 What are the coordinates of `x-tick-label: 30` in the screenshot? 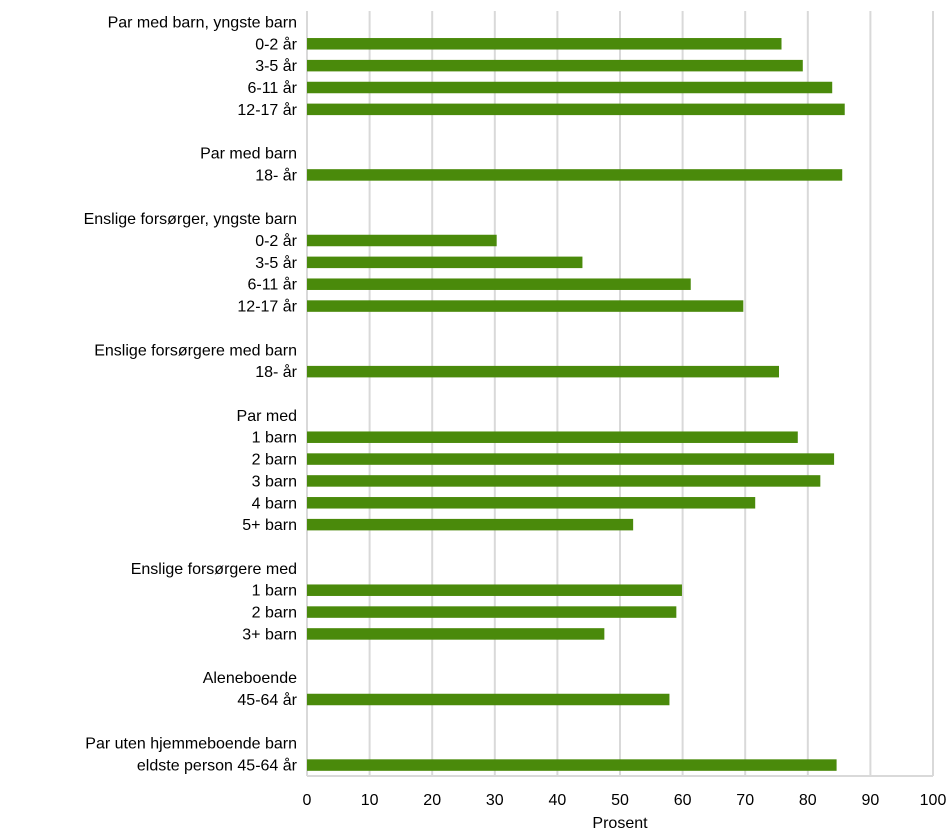 It's located at (495, 800).